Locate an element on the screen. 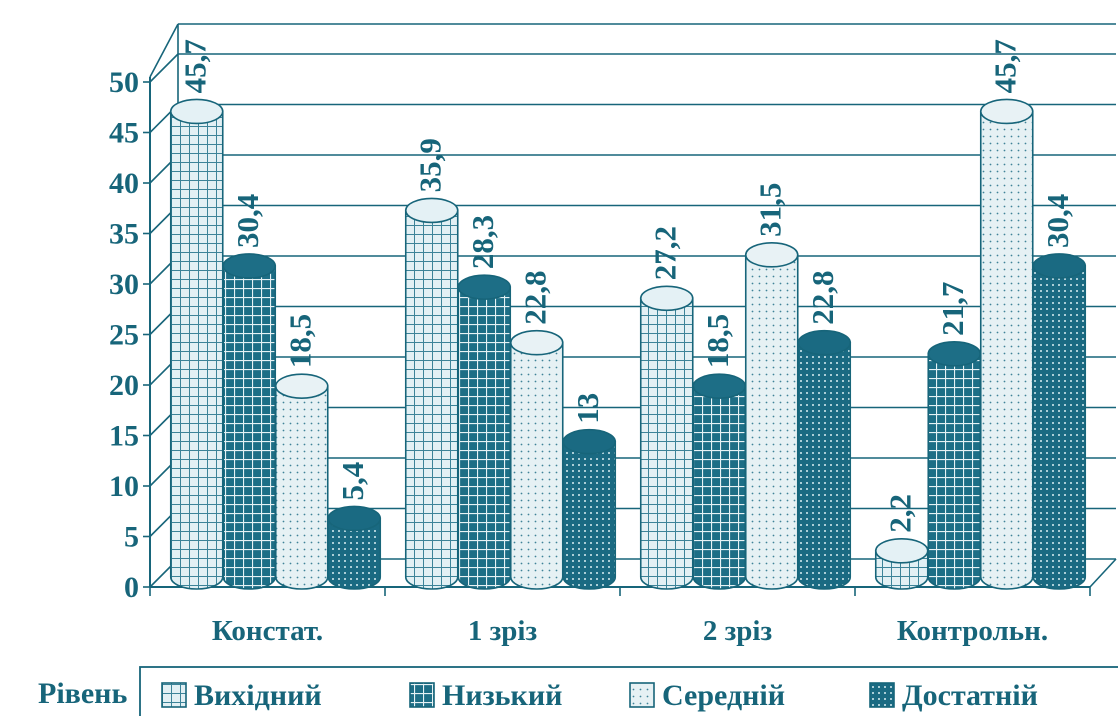  legend-box is located at coordinates (628, 691).